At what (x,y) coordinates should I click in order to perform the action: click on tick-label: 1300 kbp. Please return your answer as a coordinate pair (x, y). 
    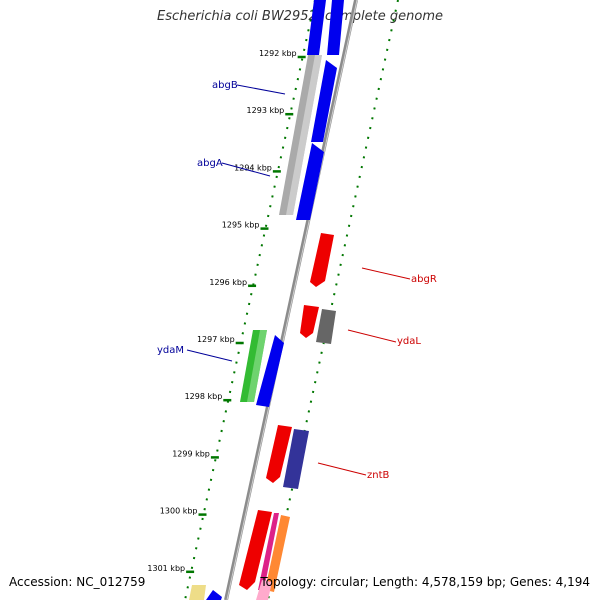
    Looking at the image, I should click on (179, 511).